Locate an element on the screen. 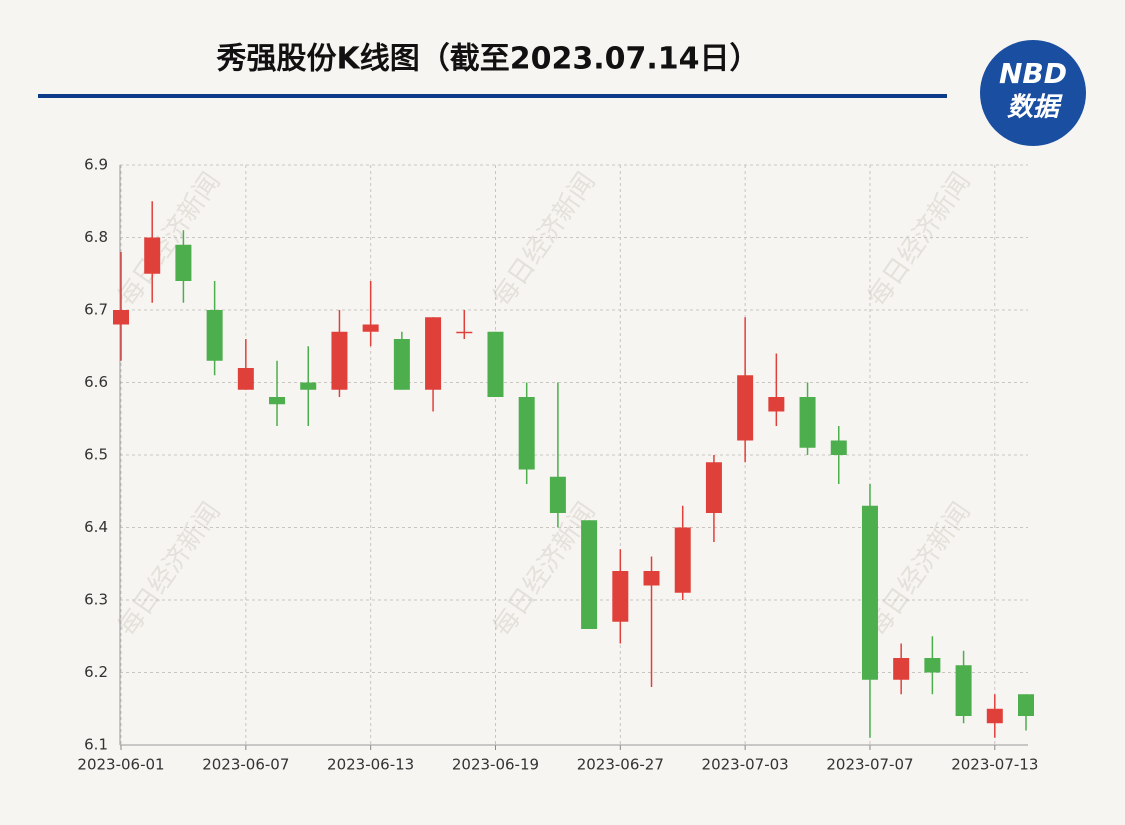 The height and width of the screenshot is (825, 1125). y-tick-label: 6.5 is located at coordinates (96, 455).